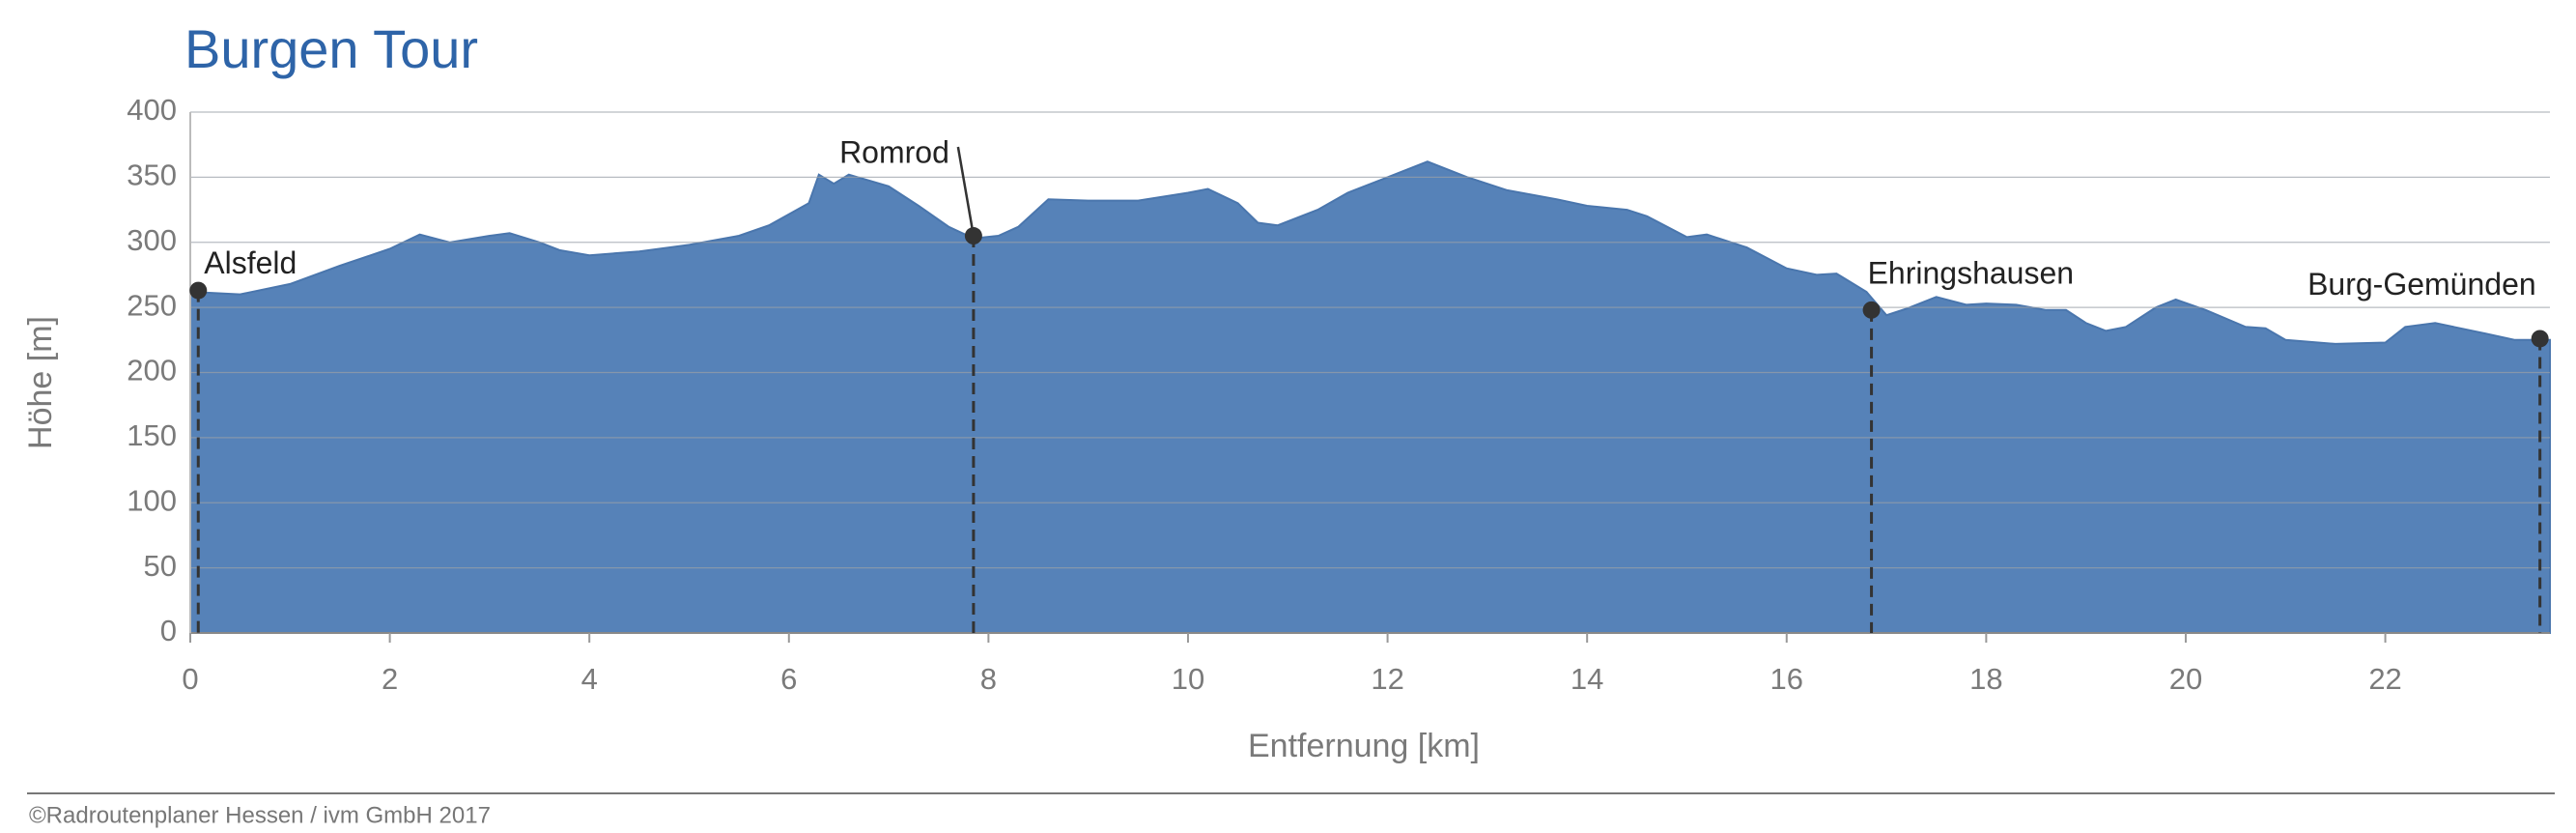 Image resolution: width=2576 pixels, height=833 pixels. What do you see at coordinates (152, 500) in the screenshot?
I see `y-tick-label: 100` at bounding box center [152, 500].